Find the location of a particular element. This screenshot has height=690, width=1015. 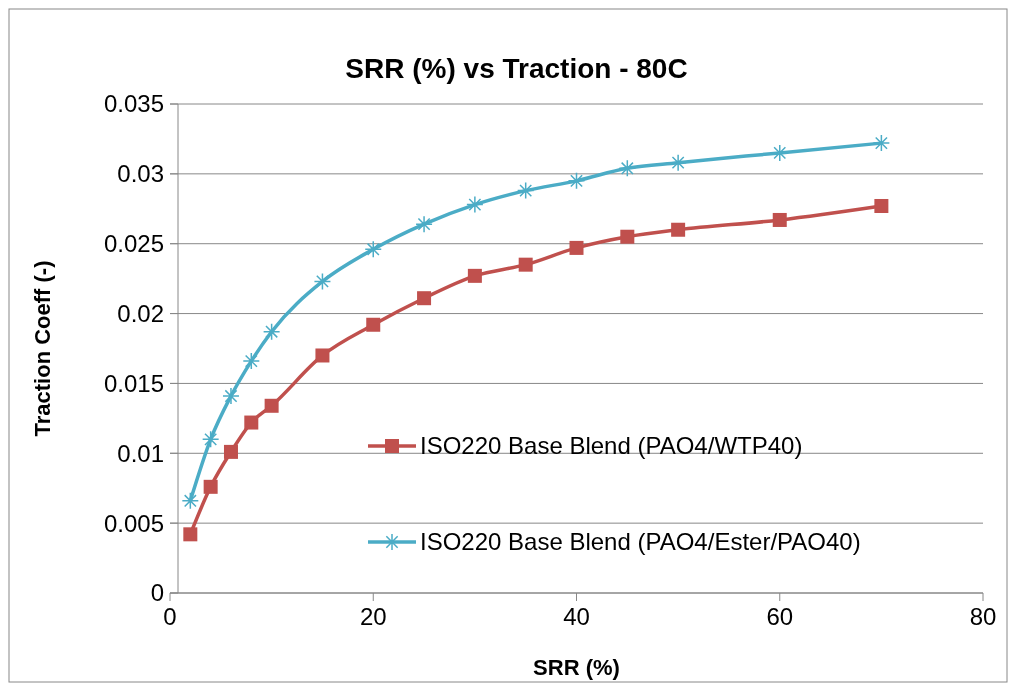

x-tick-label: 20 is located at coordinates (373, 616).